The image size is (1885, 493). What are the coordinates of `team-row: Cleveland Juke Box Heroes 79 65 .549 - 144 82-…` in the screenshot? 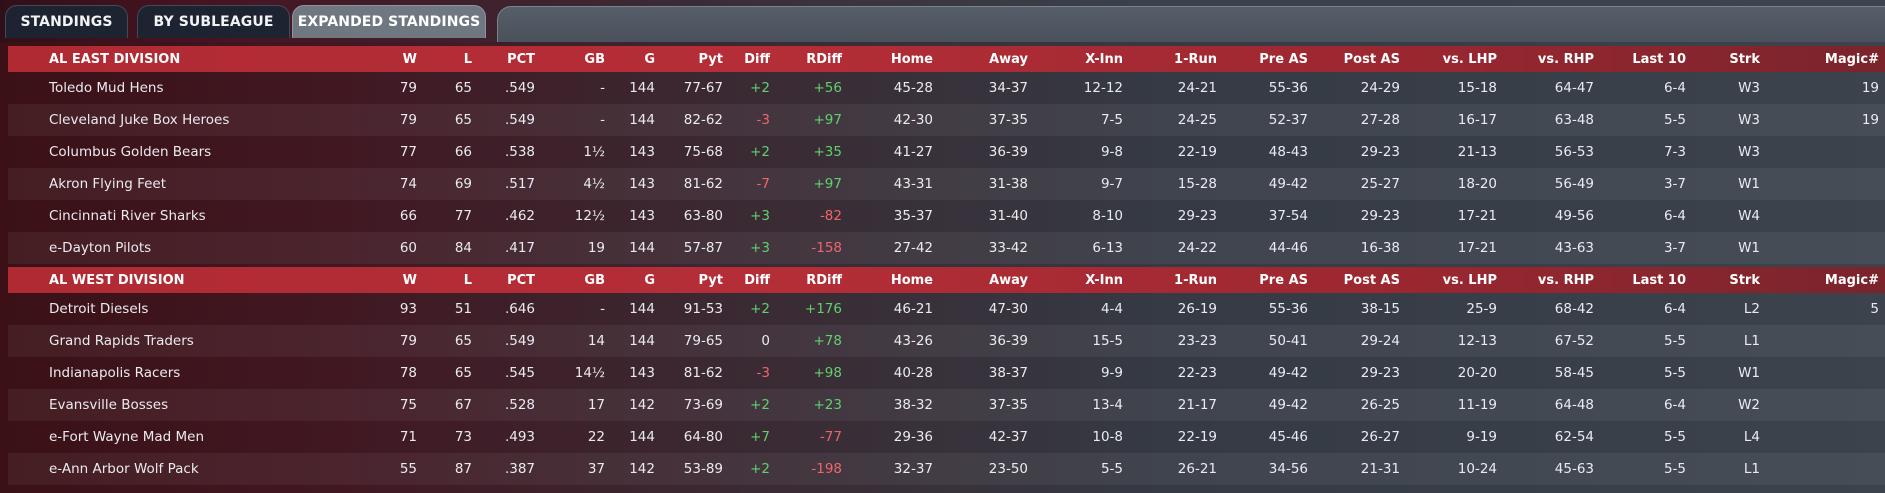 It's located at (946, 120).